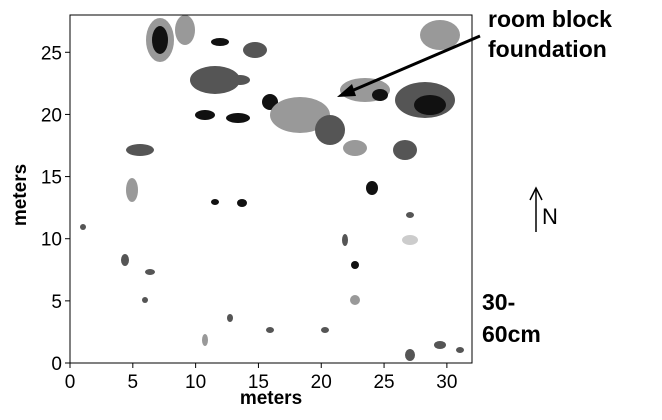 This screenshot has height=420, width=662. I want to click on y-tick-label: 10, so click(51, 240).